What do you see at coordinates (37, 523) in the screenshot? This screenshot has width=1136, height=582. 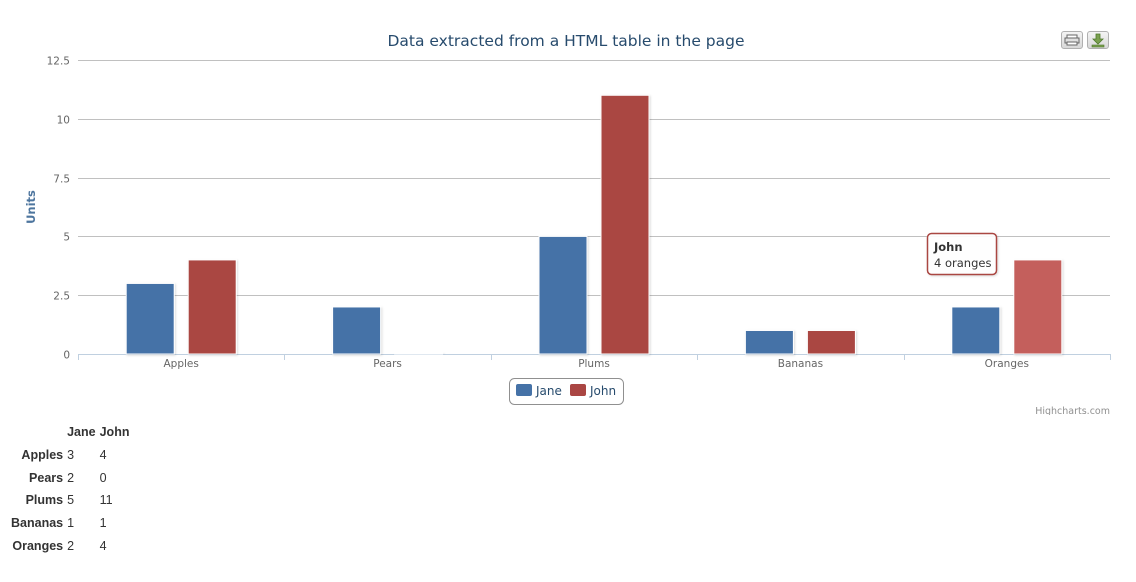 I see `row-label: Bananas` at bounding box center [37, 523].